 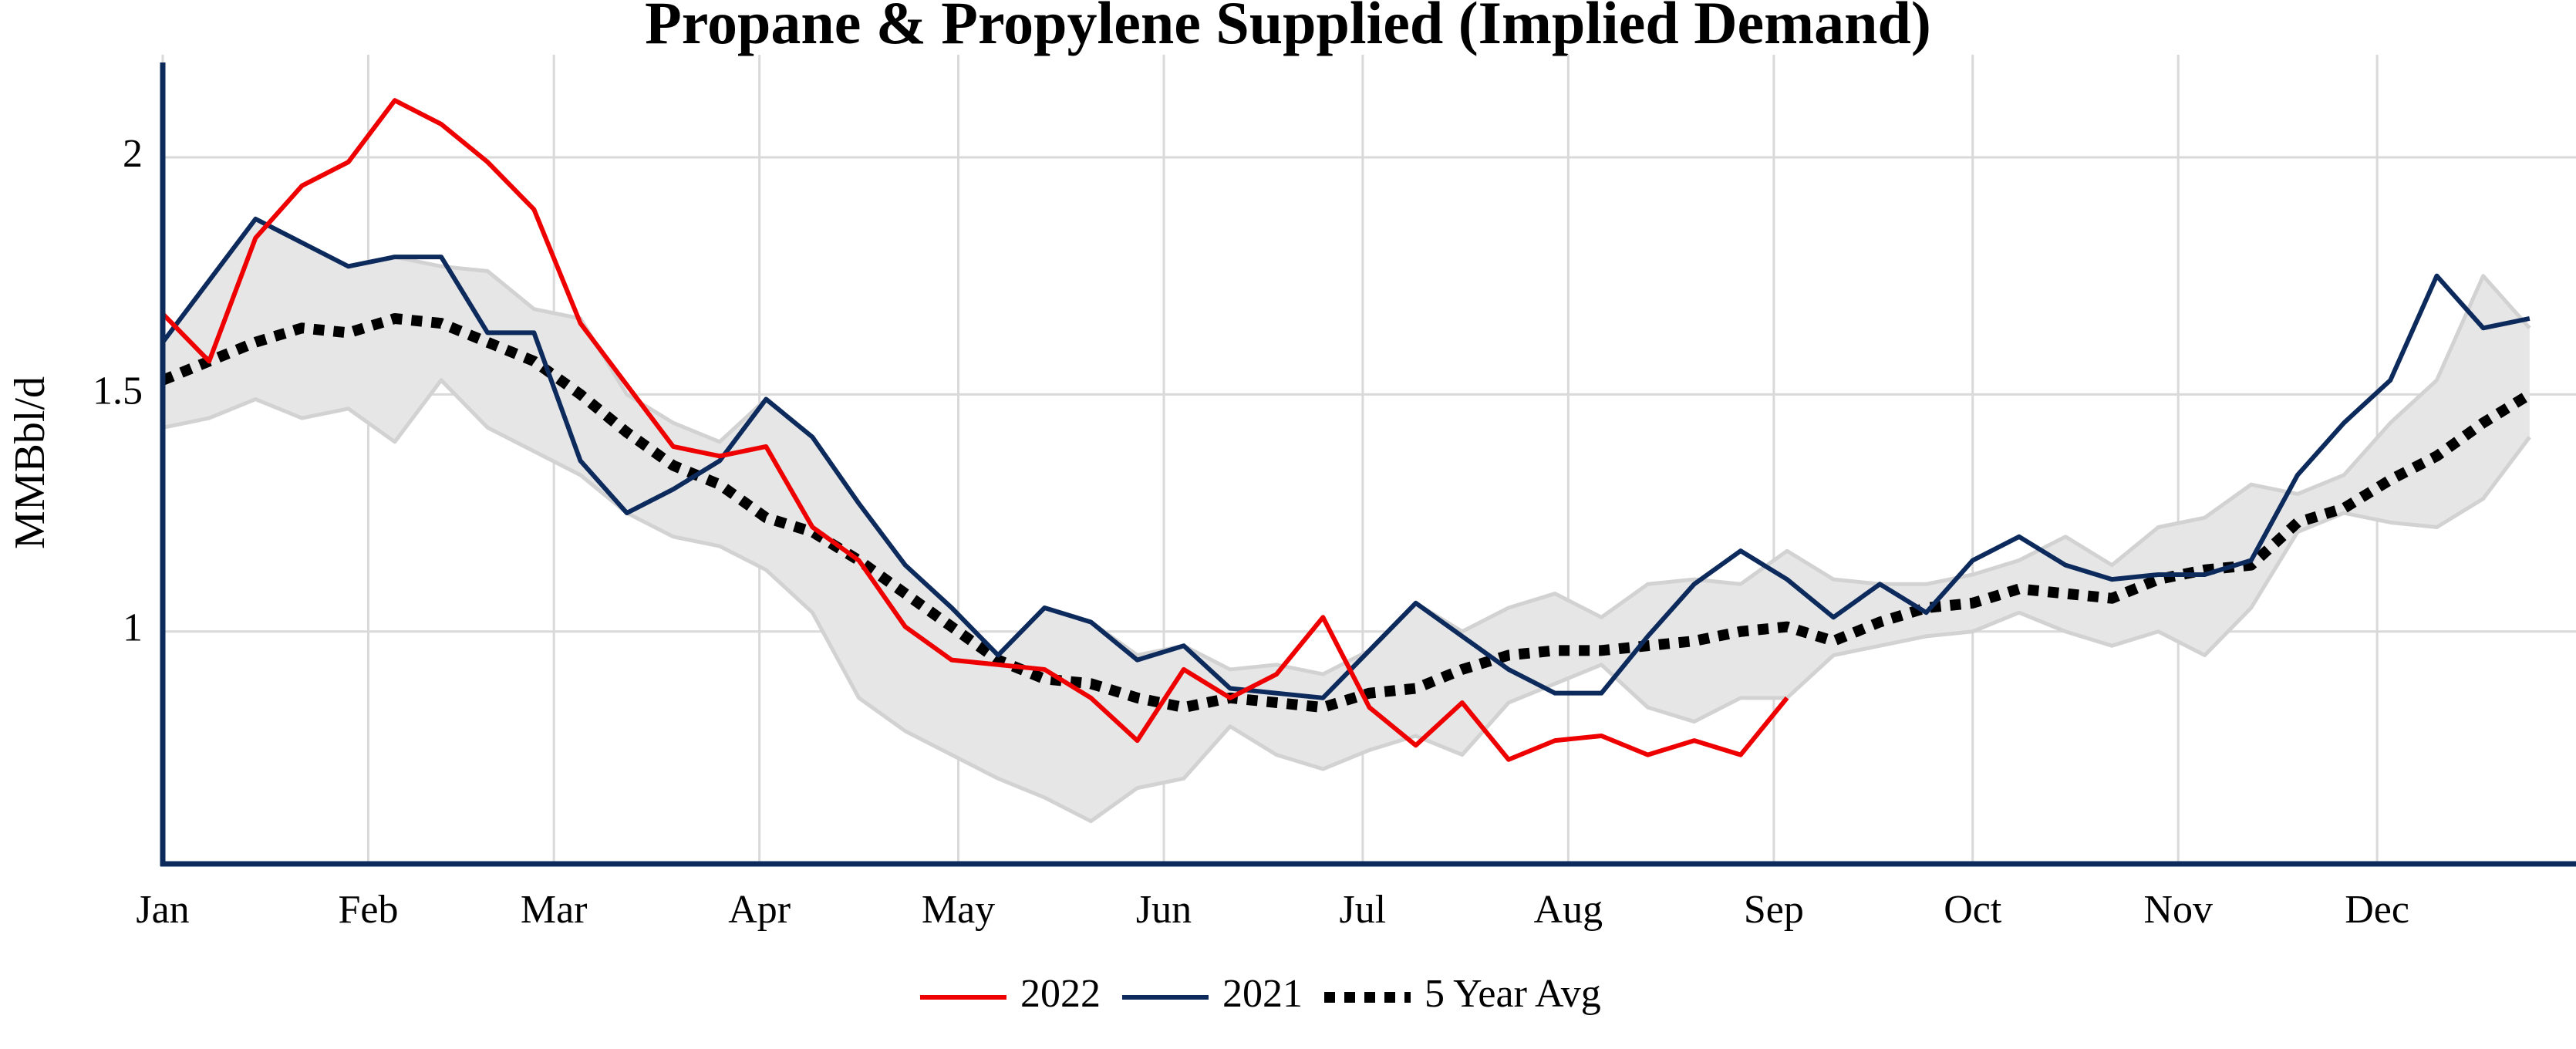 What do you see at coordinates (2377, 910) in the screenshot?
I see `x-tick-label: Dec` at bounding box center [2377, 910].